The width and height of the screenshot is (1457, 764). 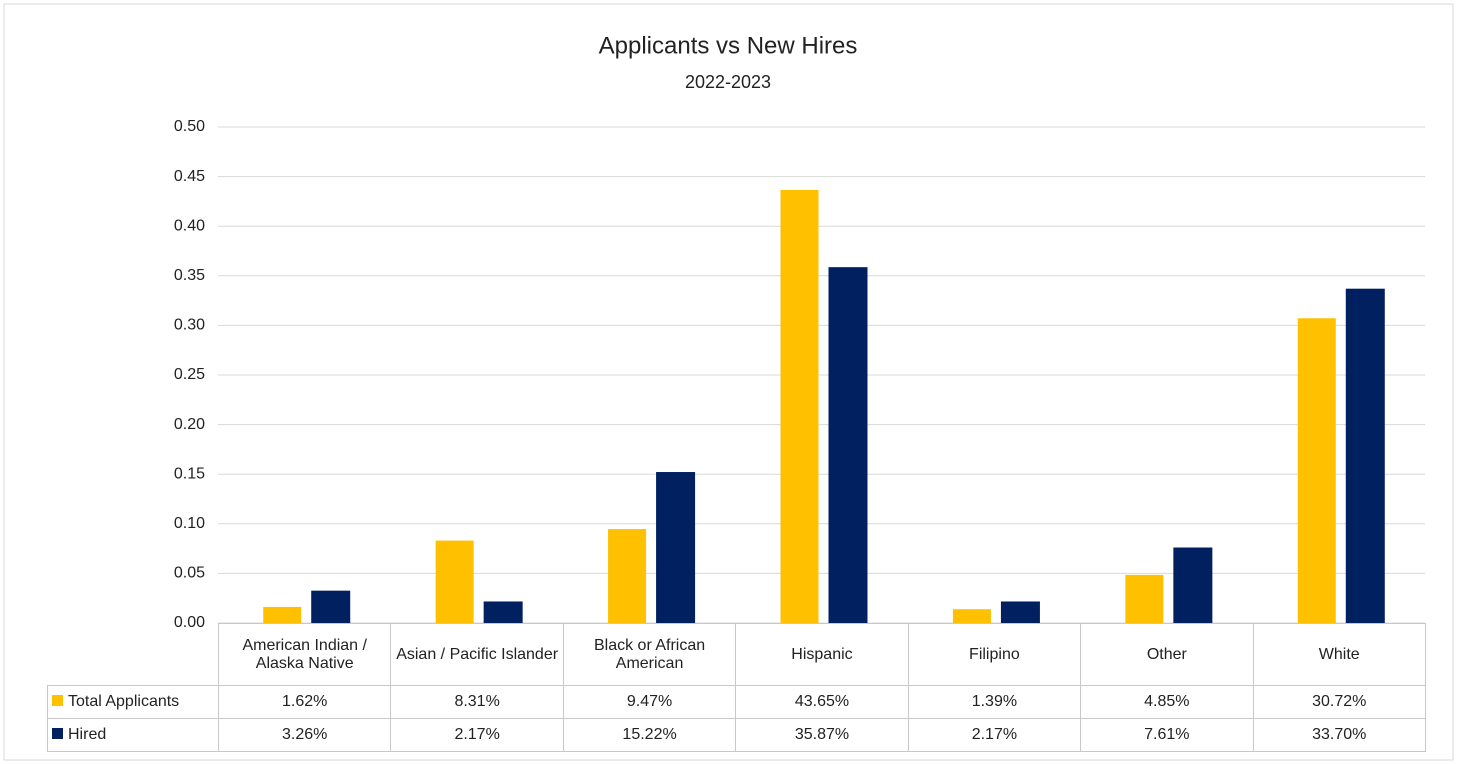 I want to click on category-label: Black or African American, so click(x=649, y=654).